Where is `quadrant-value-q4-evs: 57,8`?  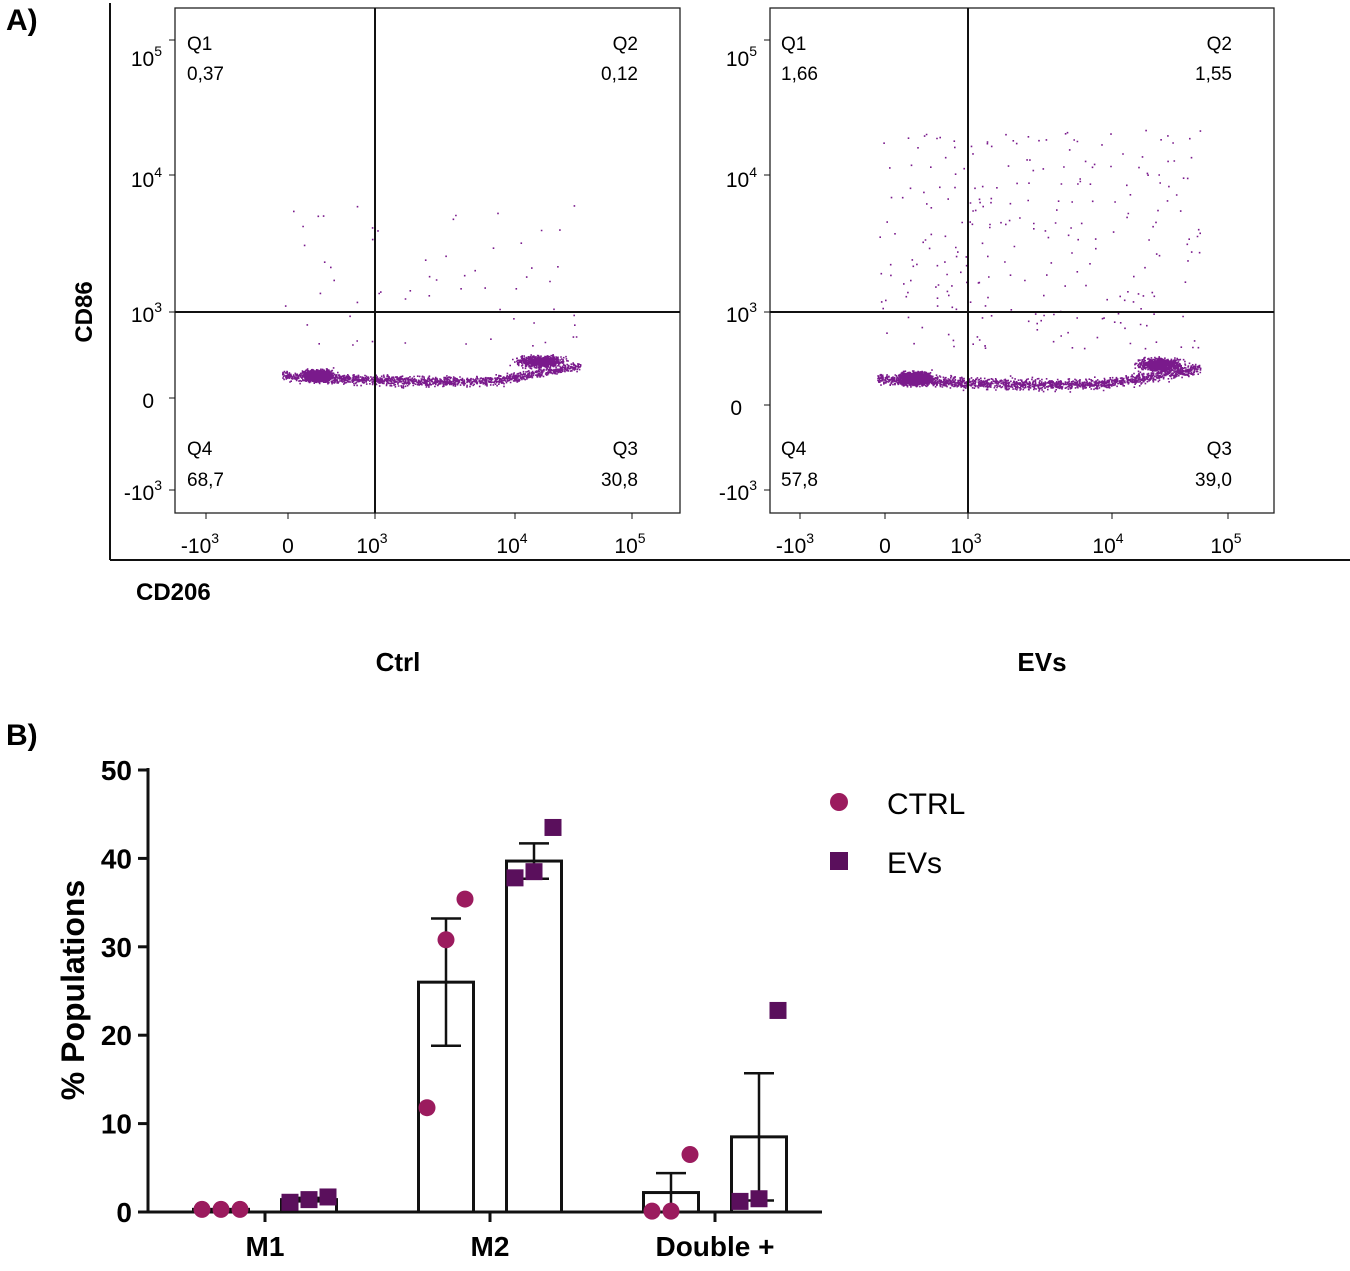
quadrant-value-q4-evs: 57,8 is located at coordinates (799, 480).